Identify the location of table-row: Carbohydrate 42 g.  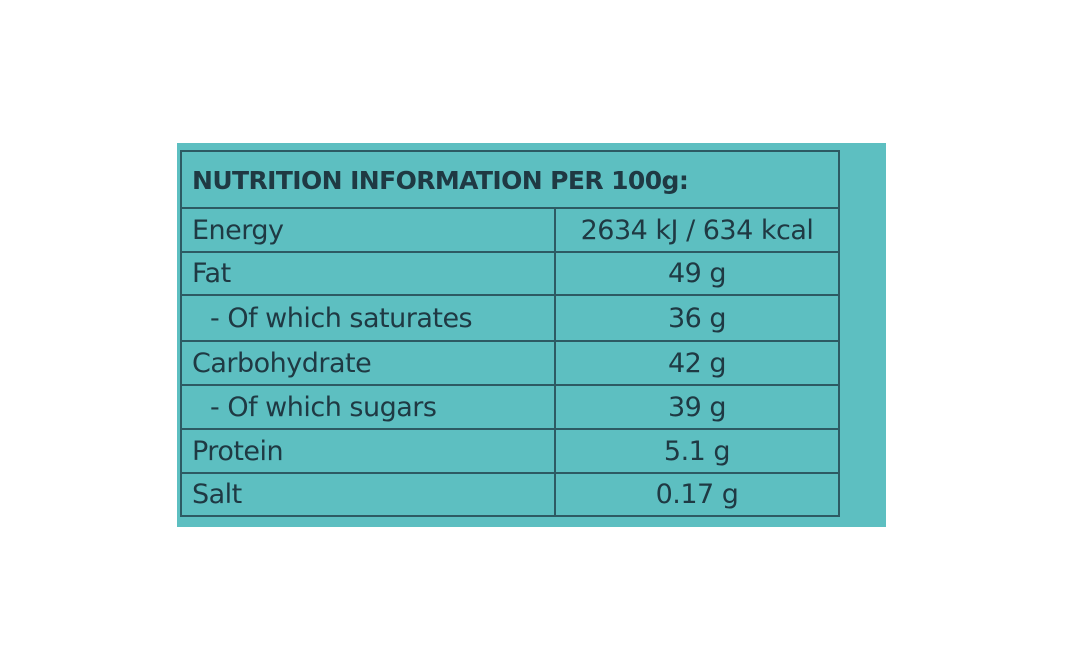
(510, 362).